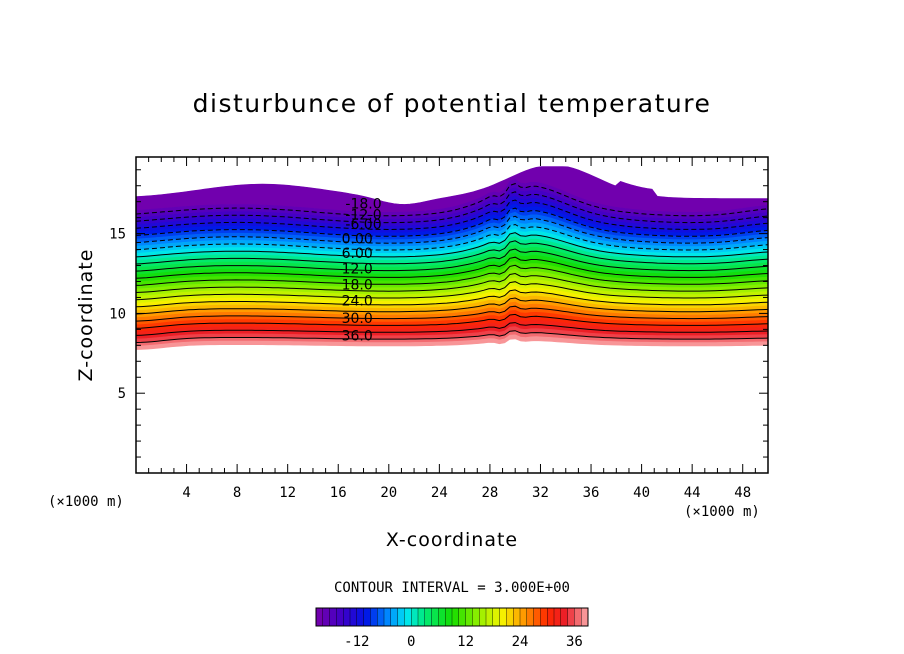  What do you see at coordinates (540, 493) in the screenshot?
I see `x-tick-label: 32` at bounding box center [540, 493].